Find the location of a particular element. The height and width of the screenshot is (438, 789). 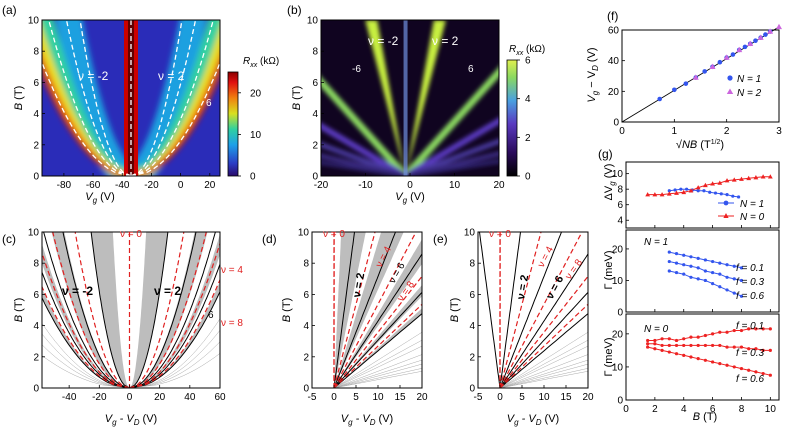

a-colorbar-tick-label: 20 is located at coordinates (256, 93).